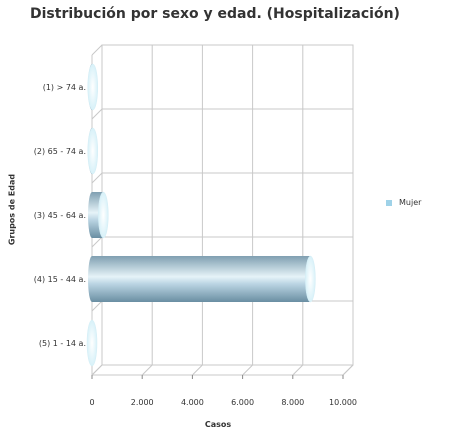 This screenshot has height=444, width=450. I want to click on y-tick-label: (3) 45 - 64 a., so click(60, 215).